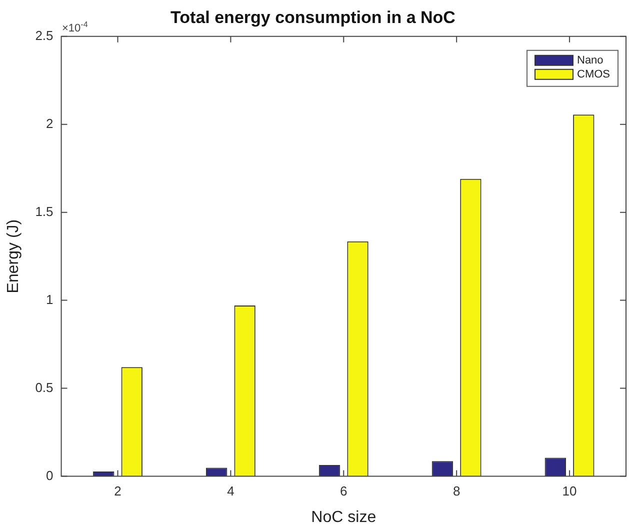 The width and height of the screenshot is (632, 527). Describe the element at coordinates (50, 299) in the screenshot. I see `y-tick-label: 1` at that location.